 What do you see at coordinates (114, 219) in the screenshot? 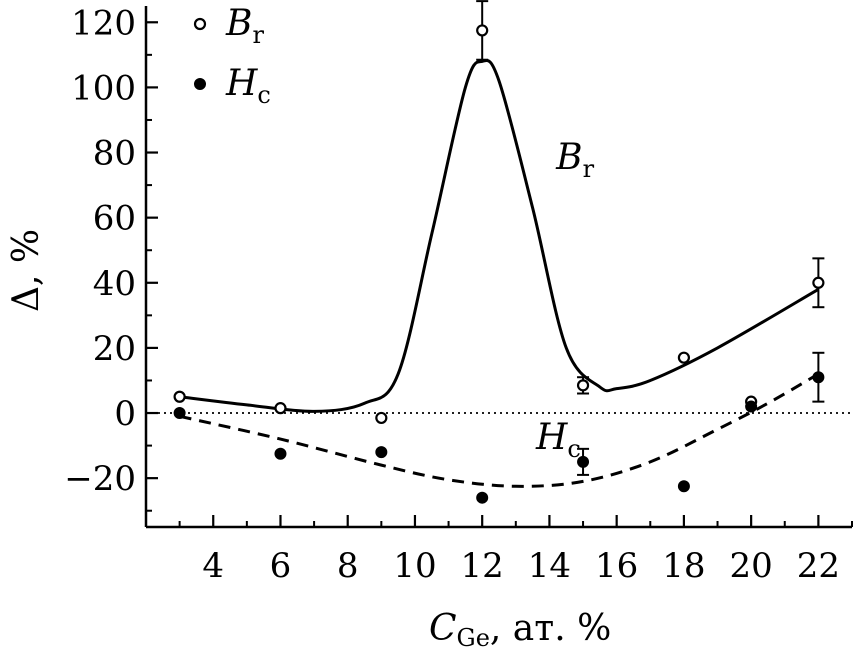
I see `y-tick-label: 60` at bounding box center [114, 219].